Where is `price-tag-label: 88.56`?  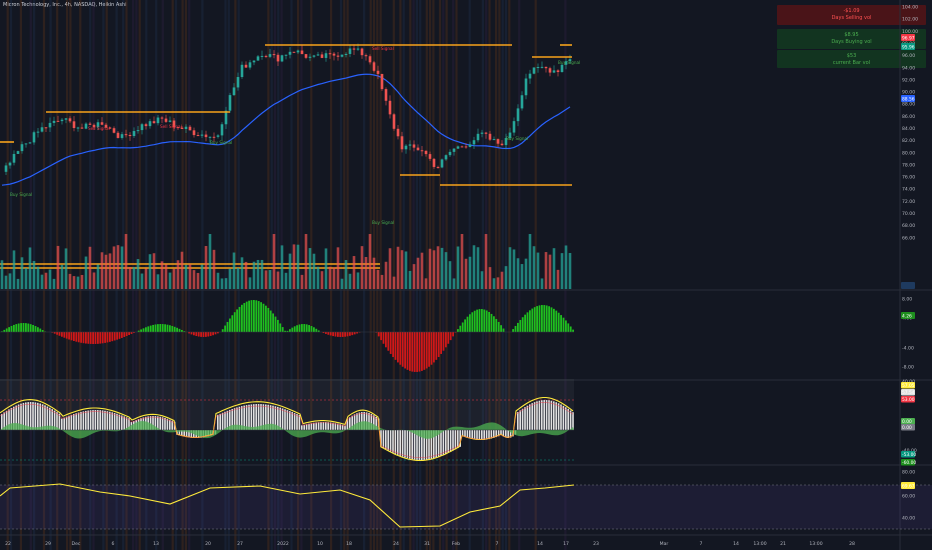
price-tag-label: 88.56 is located at coordinates (908, 100).